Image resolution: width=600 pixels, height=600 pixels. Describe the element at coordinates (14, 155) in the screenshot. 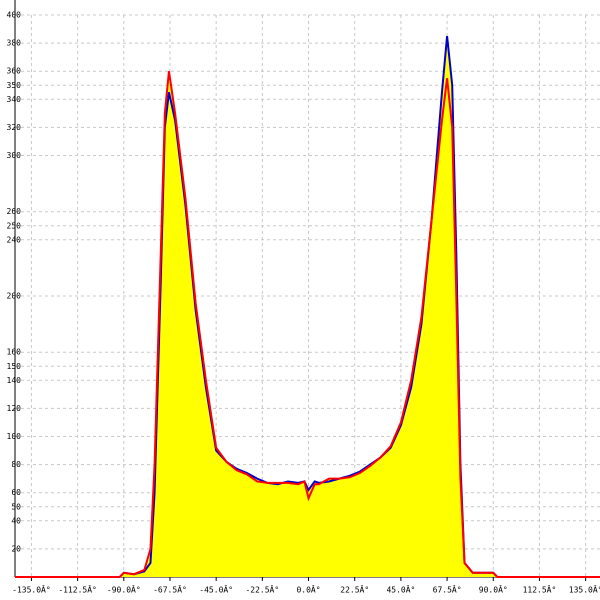

I see `y-tick-label: 300` at that location.